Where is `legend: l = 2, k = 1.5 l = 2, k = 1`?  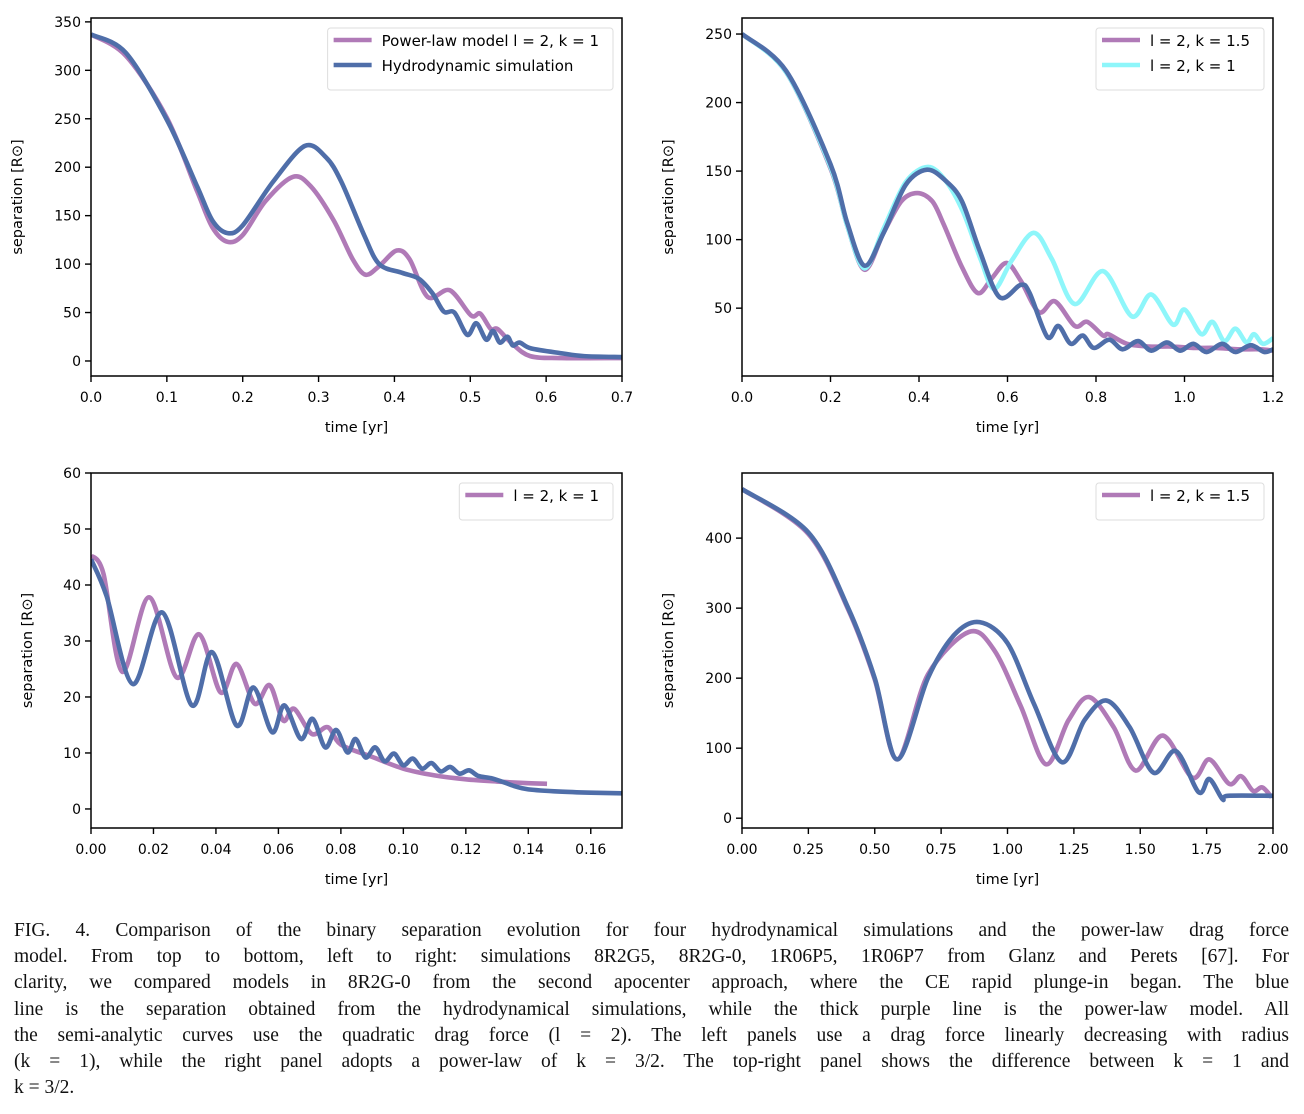 legend: l = 2, k = 1.5 l = 2, k = 1 is located at coordinates (1180, 59).